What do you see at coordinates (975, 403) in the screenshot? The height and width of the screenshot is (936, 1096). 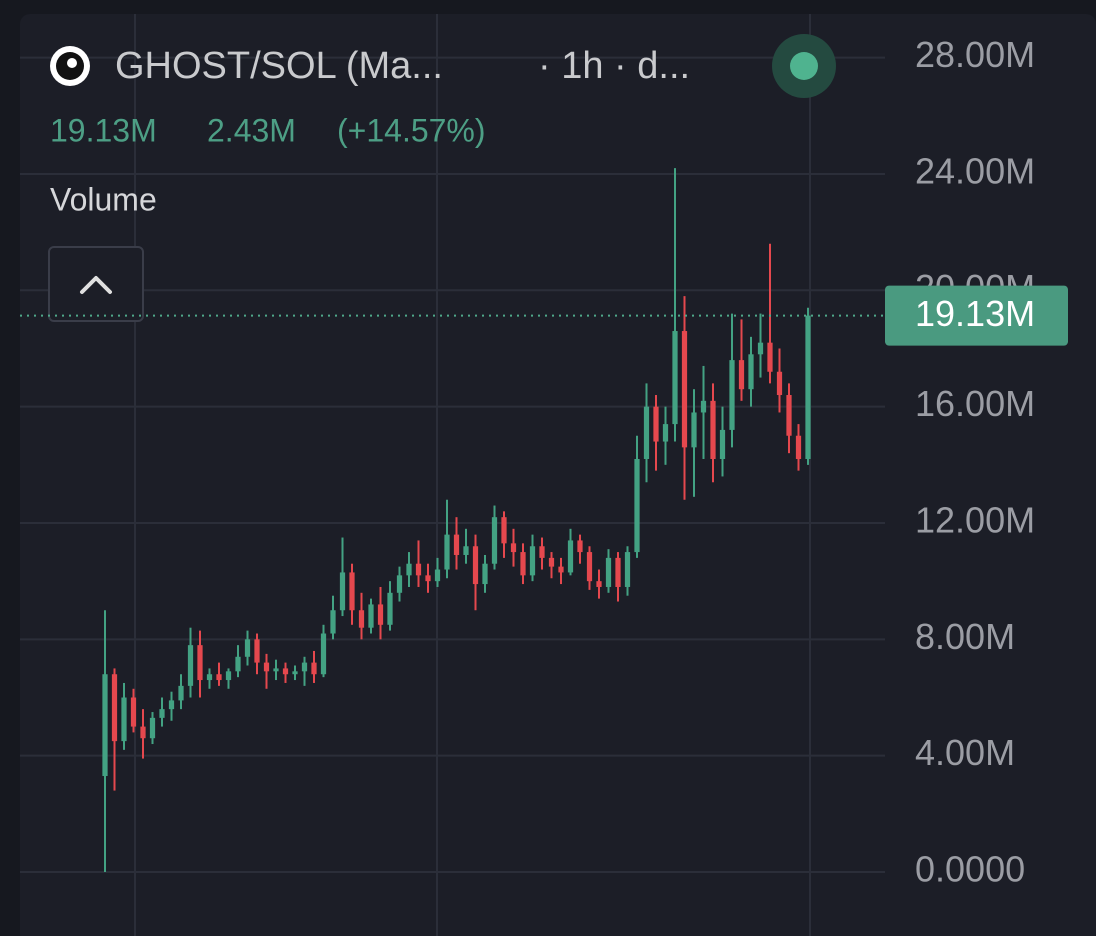 I see `y-tick-label: 16.00M` at bounding box center [975, 403].